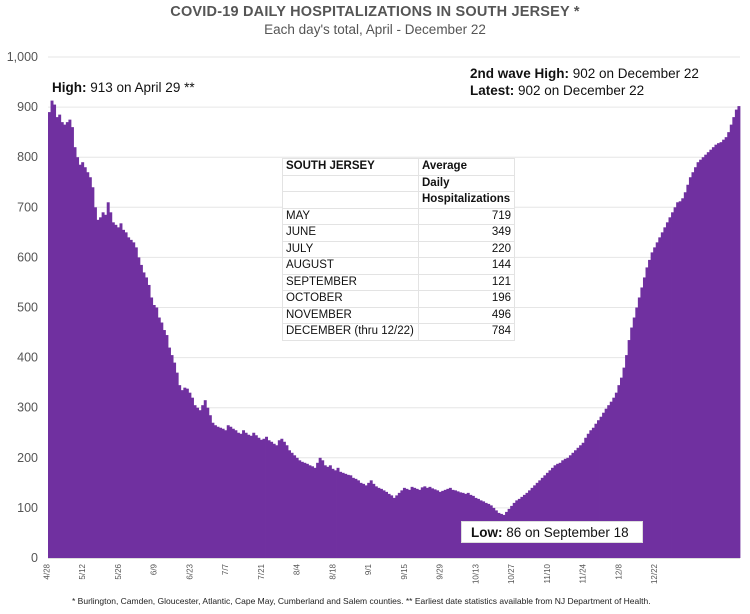 Image resolution: width=750 pixels, height=614 pixels. Describe the element at coordinates (34, 558) in the screenshot. I see `y-tick-label: 0` at that location.